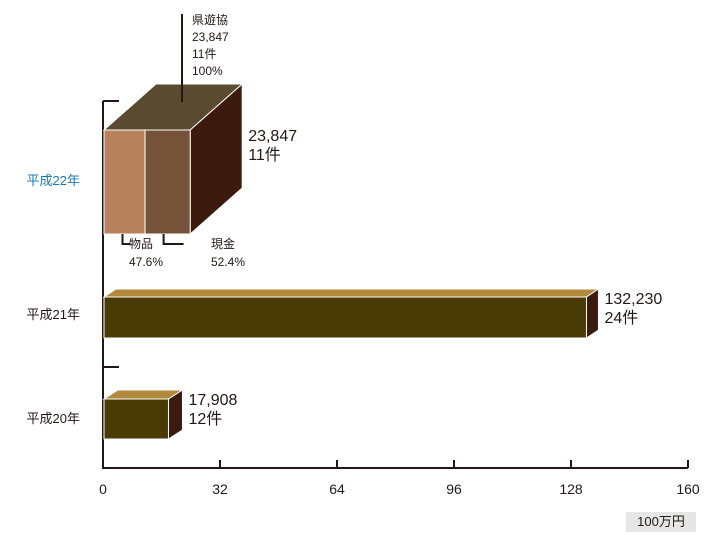 The width and height of the screenshot is (706, 534). What do you see at coordinates (53, 314) in the screenshot?
I see `category-label: 平成21年` at bounding box center [53, 314].